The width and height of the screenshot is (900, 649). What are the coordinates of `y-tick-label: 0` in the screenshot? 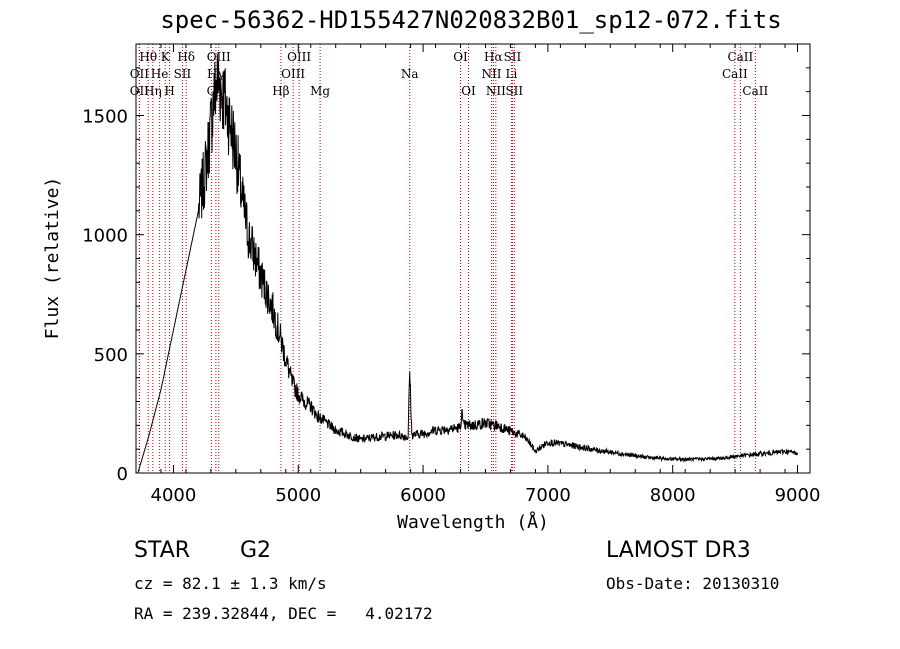 It's located at (122, 474).